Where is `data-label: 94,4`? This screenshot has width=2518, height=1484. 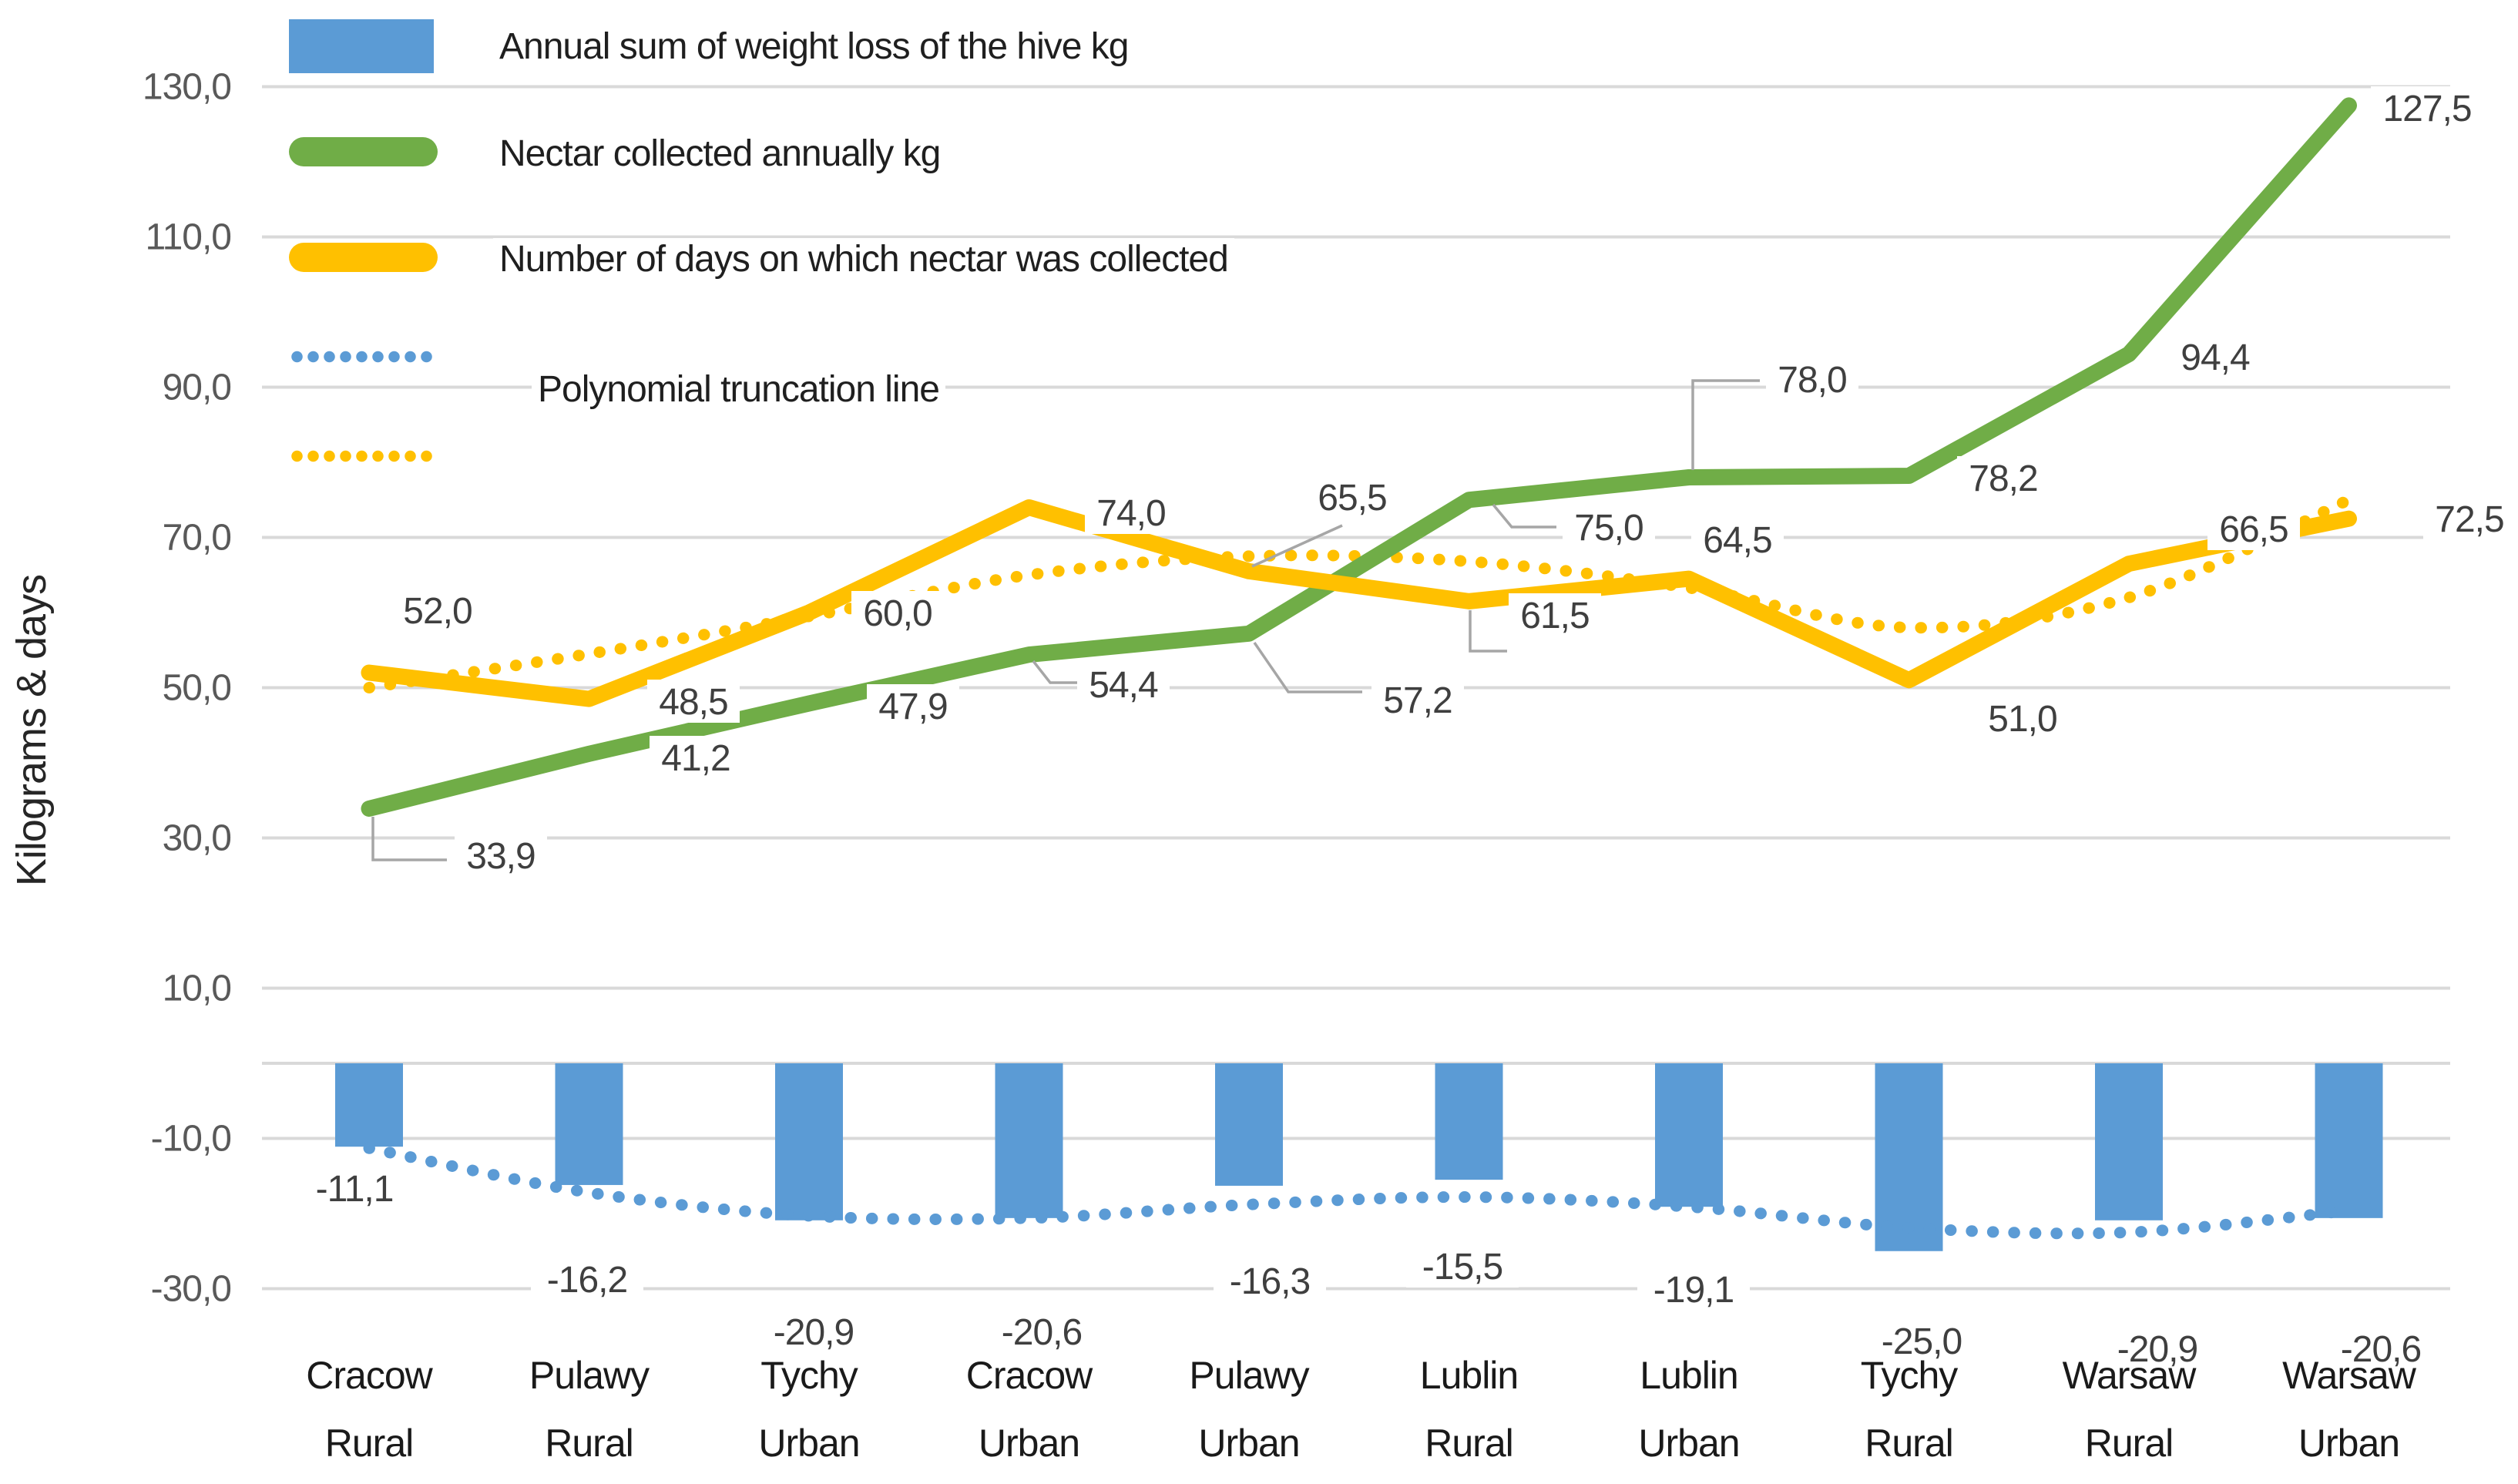
data-label: 94,4 is located at coordinates (2215, 357).